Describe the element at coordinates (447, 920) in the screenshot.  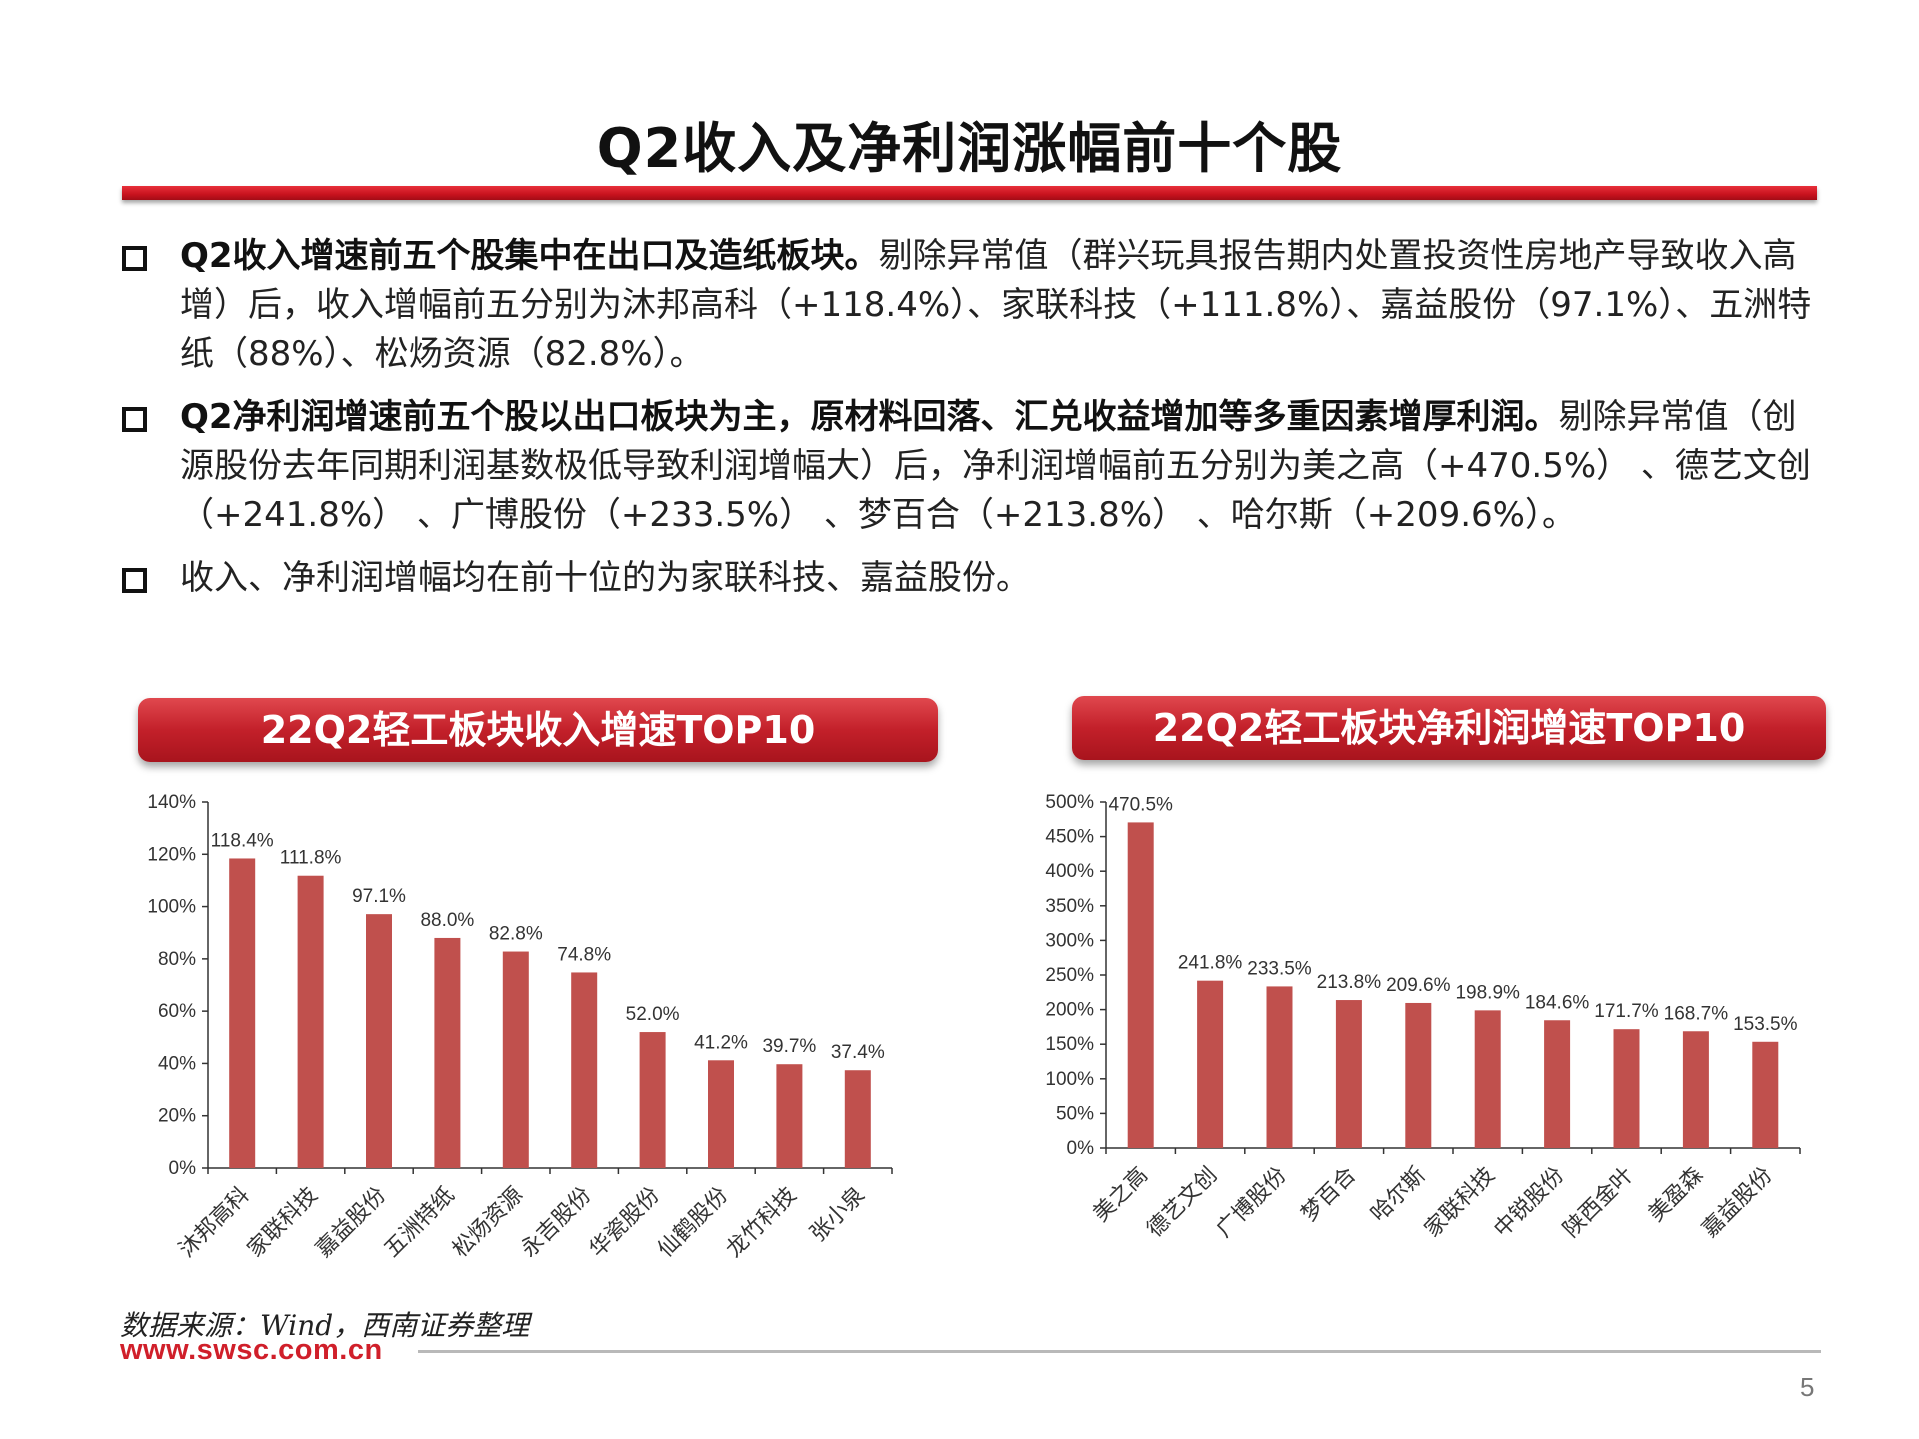
I see `data-label: 88.0%` at that location.